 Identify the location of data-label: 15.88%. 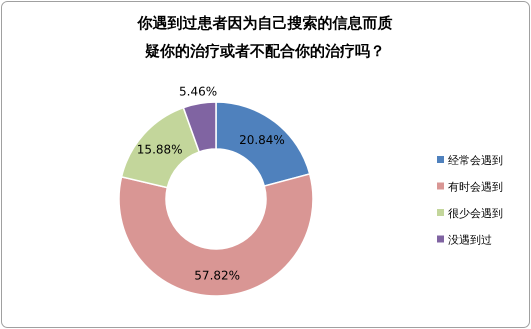
(159, 149).